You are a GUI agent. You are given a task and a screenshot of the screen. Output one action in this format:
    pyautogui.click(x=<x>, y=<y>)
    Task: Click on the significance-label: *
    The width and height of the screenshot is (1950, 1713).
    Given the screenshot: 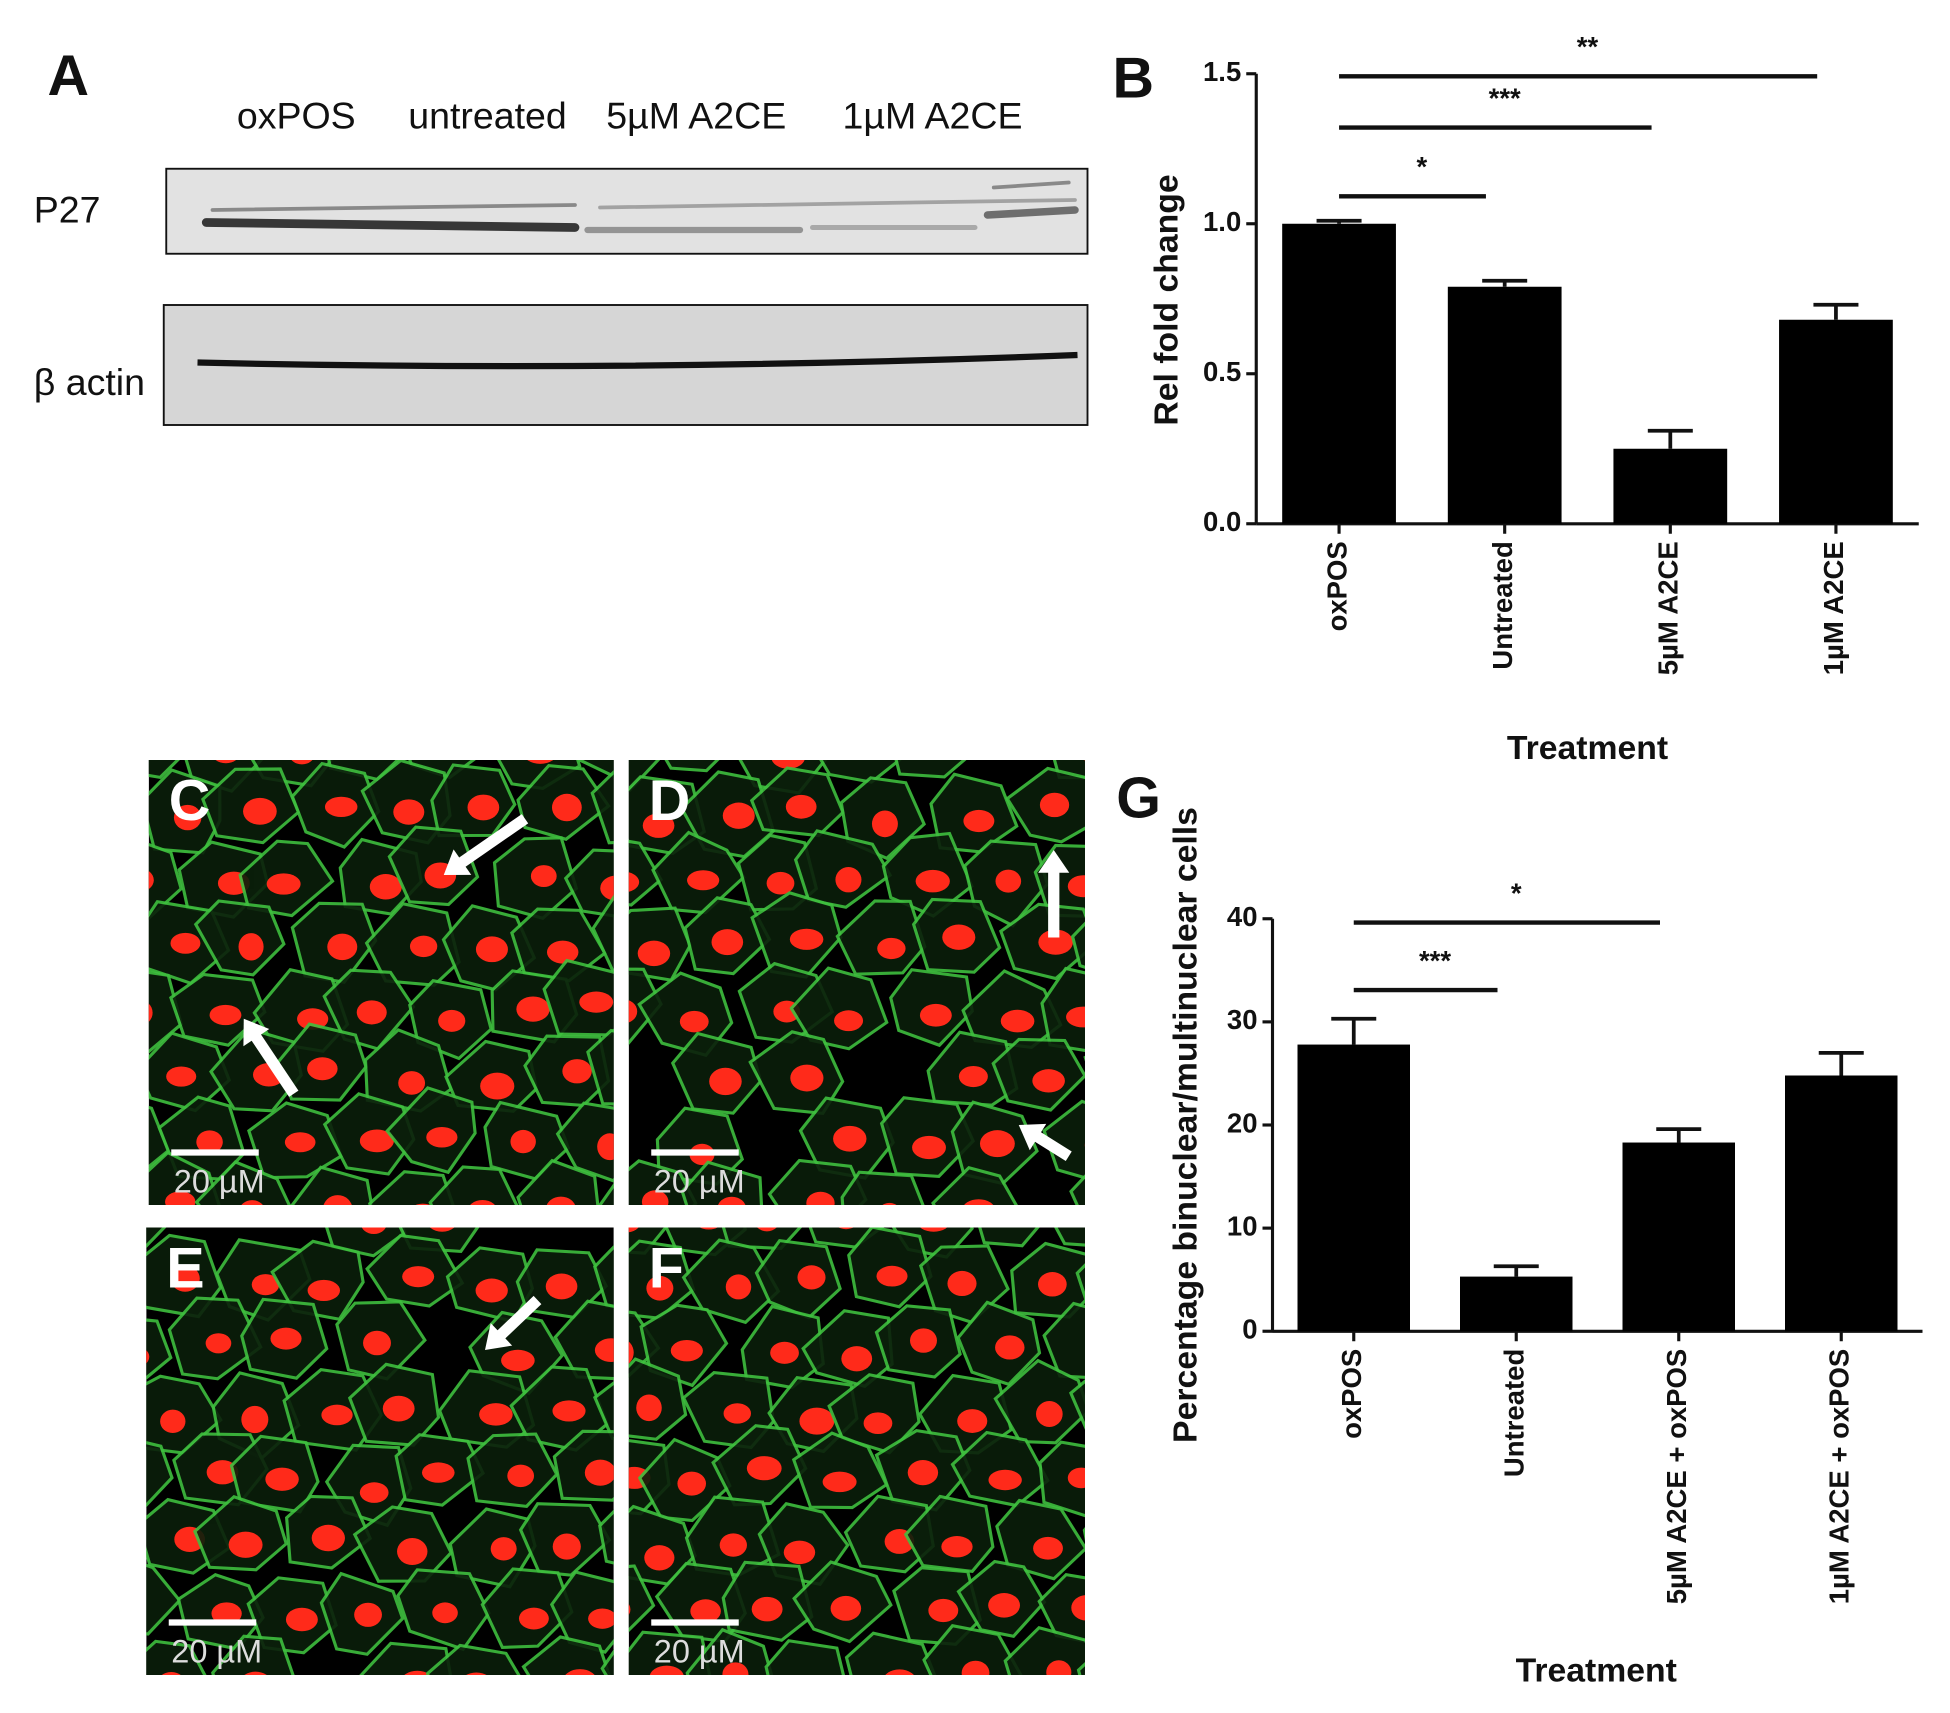 What is the action you would take?
    pyautogui.click(x=1422, y=166)
    